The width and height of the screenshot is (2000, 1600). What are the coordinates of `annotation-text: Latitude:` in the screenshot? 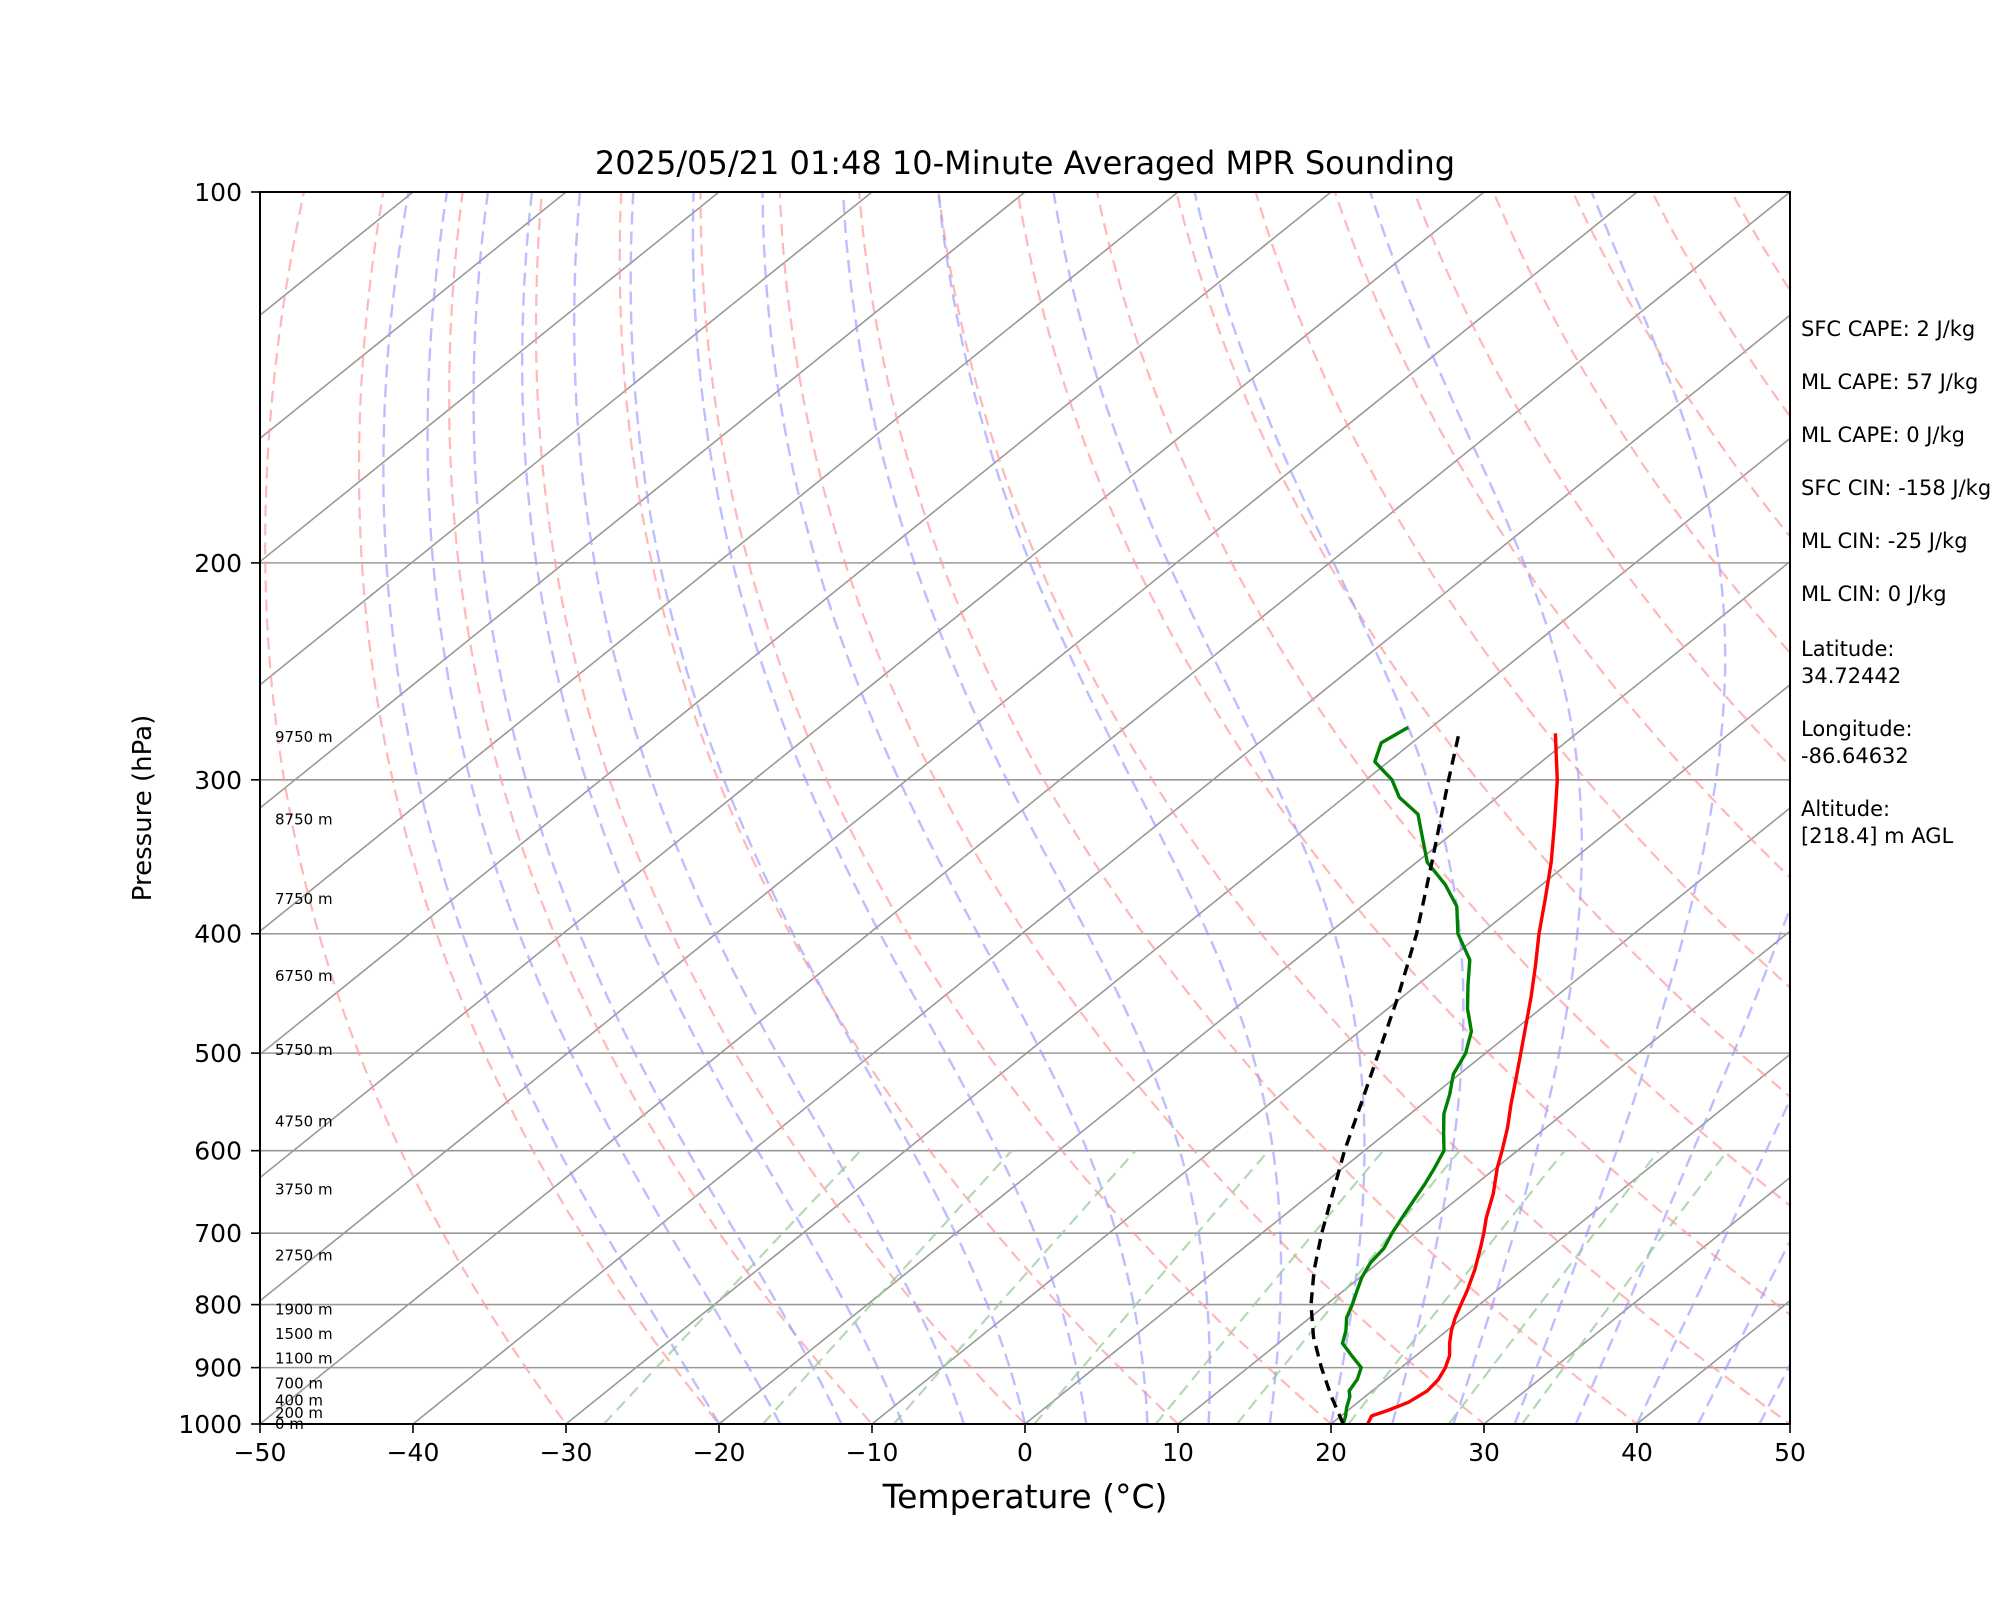 It's located at (1848, 649).